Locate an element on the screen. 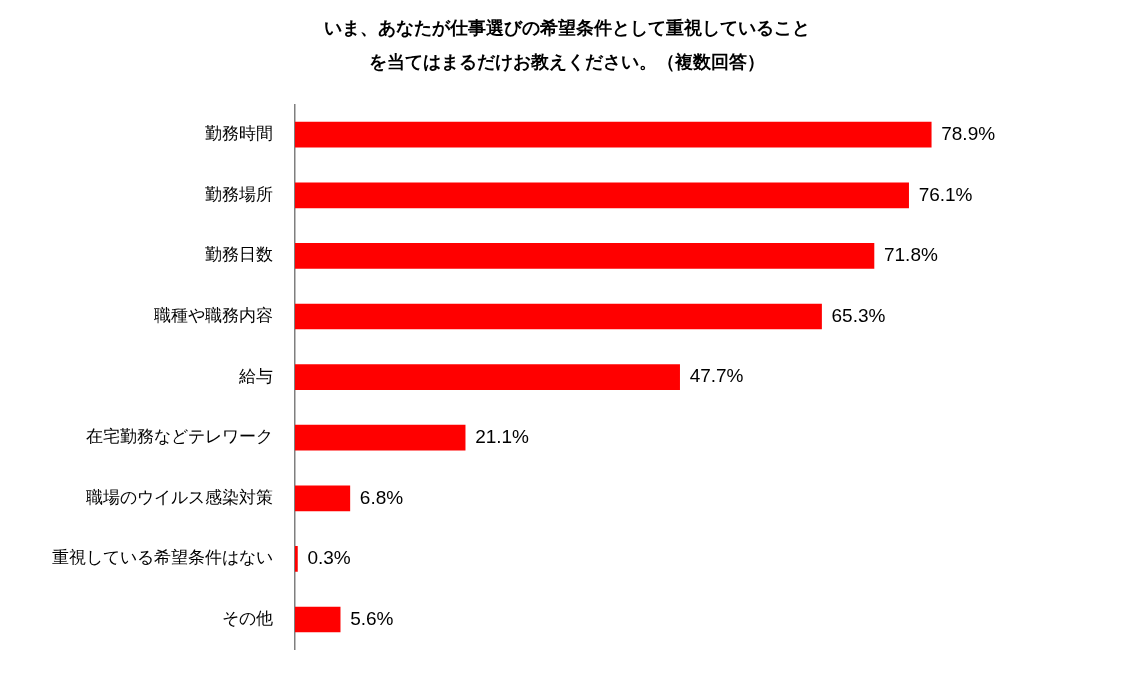 This screenshot has width=1123, height=682. data-label: 0.3% is located at coordinates (329, 558).